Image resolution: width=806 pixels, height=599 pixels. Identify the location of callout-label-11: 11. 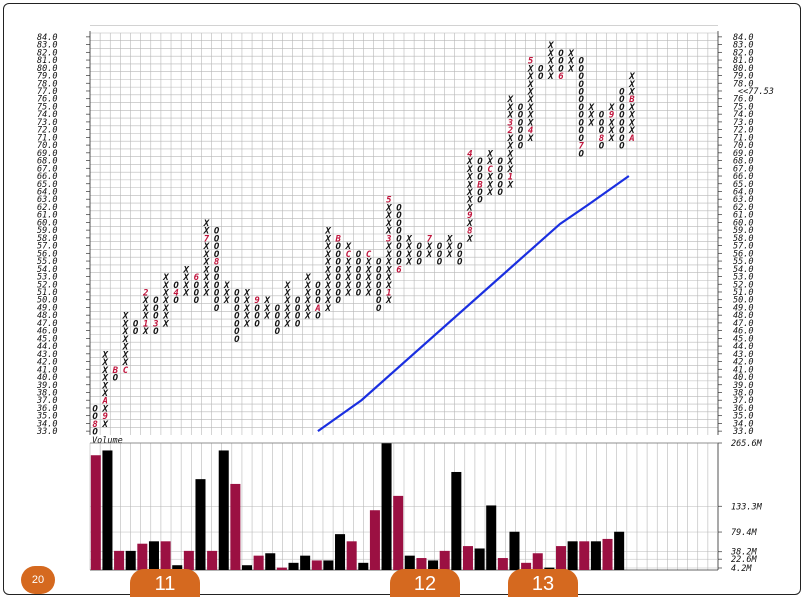
(165, 584).